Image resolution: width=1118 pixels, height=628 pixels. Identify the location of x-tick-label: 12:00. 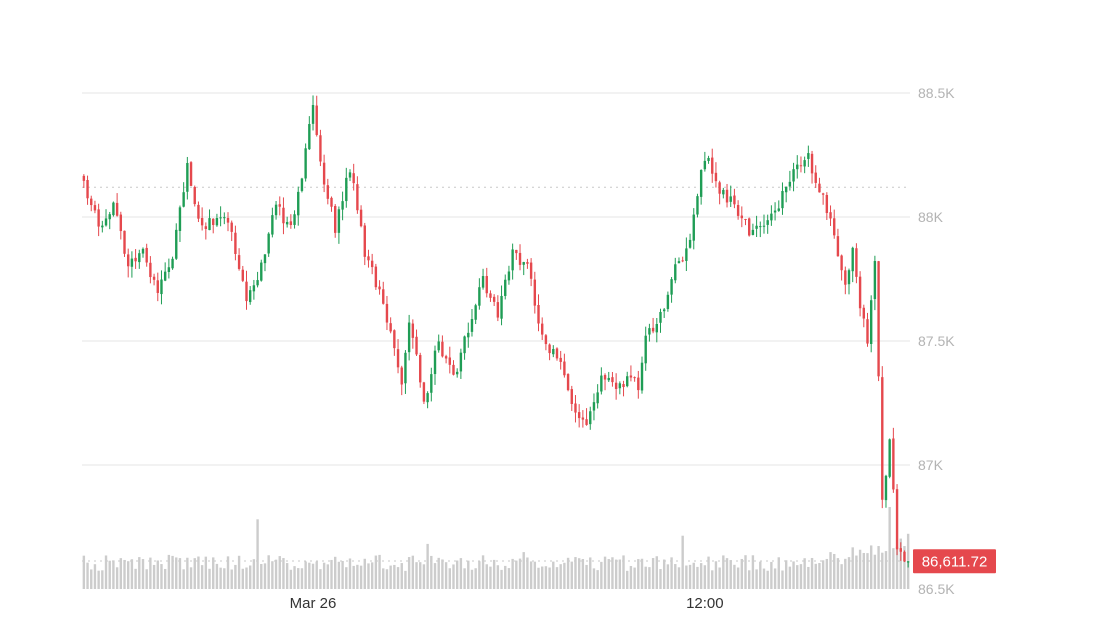
(705, 603).